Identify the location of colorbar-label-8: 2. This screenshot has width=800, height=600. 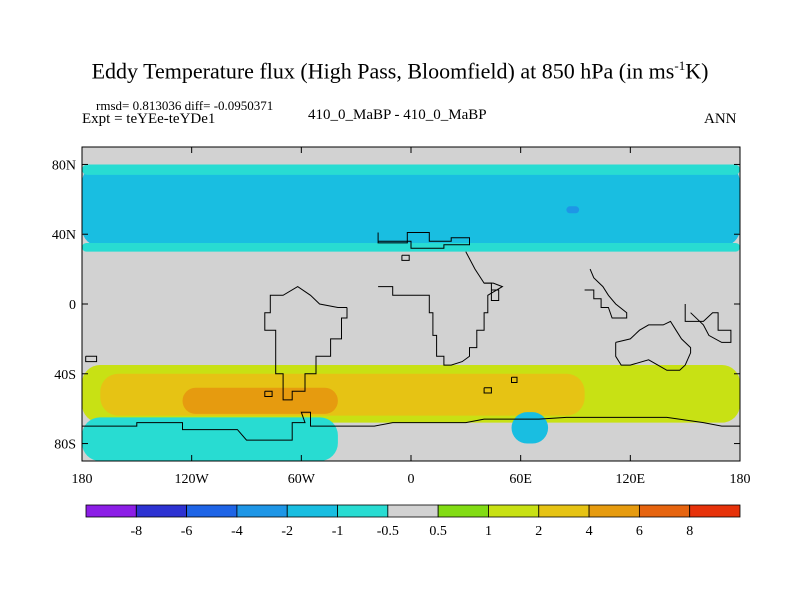
(538, 531).